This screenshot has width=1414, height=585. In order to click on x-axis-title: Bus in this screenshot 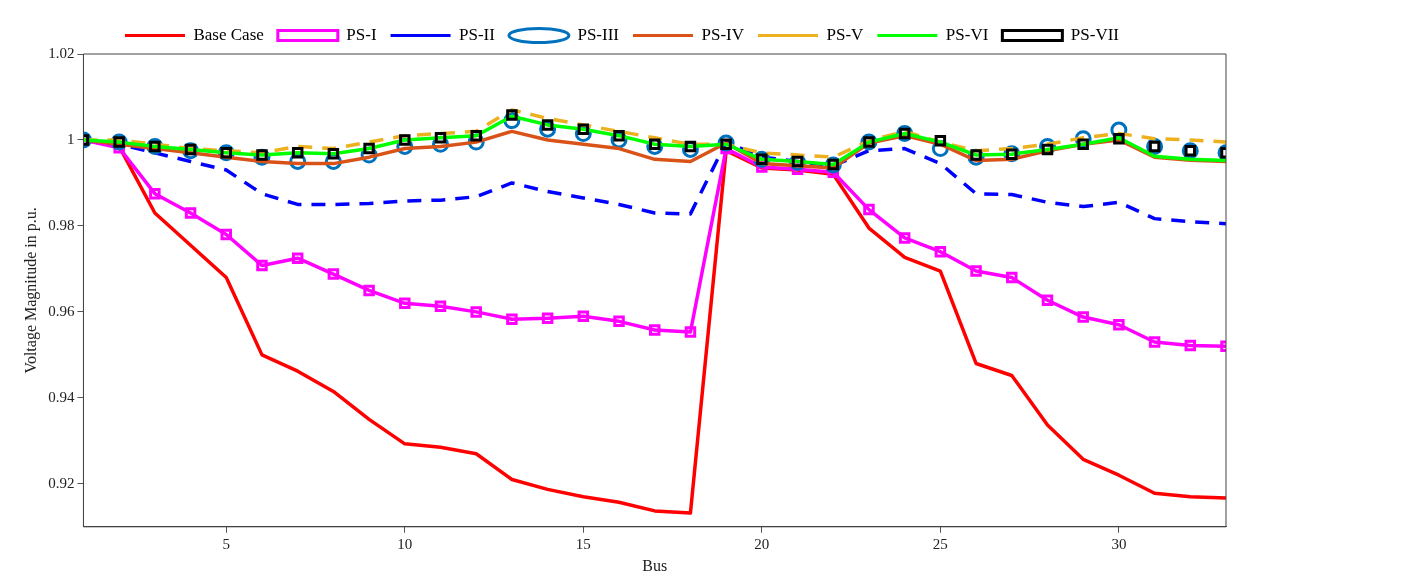, I will do `click(655, 565)`.